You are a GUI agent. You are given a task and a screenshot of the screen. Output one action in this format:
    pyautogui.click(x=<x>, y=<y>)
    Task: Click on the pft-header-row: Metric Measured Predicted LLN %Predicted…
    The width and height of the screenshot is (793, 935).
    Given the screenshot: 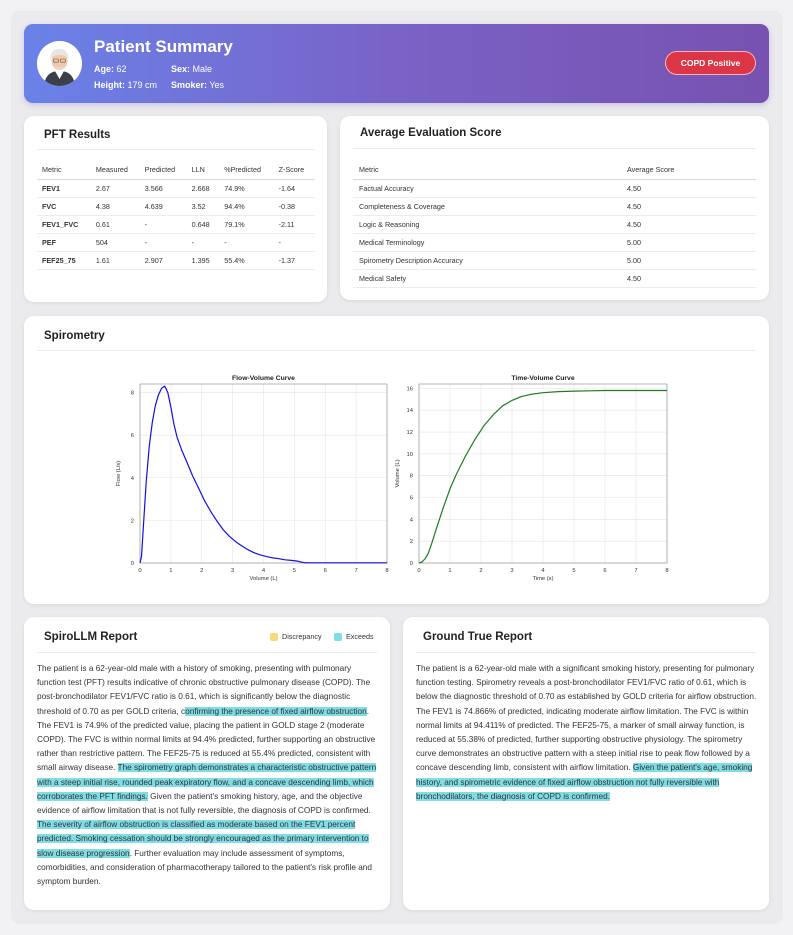 What is the action you would take?
    pyautogui.click(x=176, y=170)
    